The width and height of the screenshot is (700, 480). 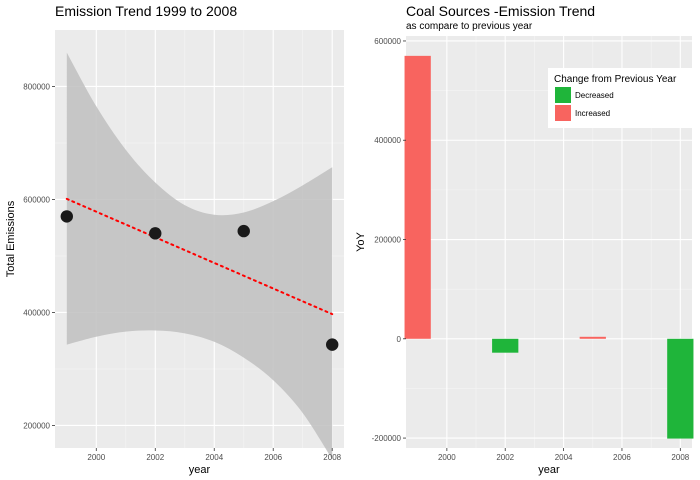 What do you see at coordinates (199, 256) in the screenshot?
I see `trend-line` at bounding box center [199, 256].